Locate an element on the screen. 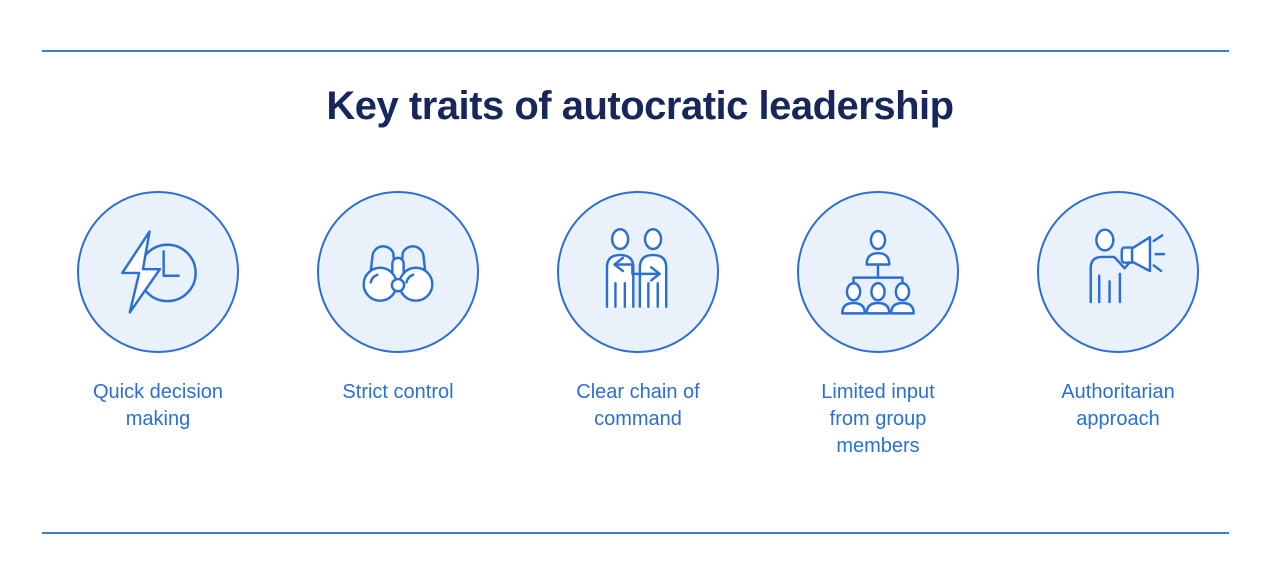 This screenshot has width=1280, height=586. trait-card-quick-decision: Quick decision making is located at coordinates (158, 325).